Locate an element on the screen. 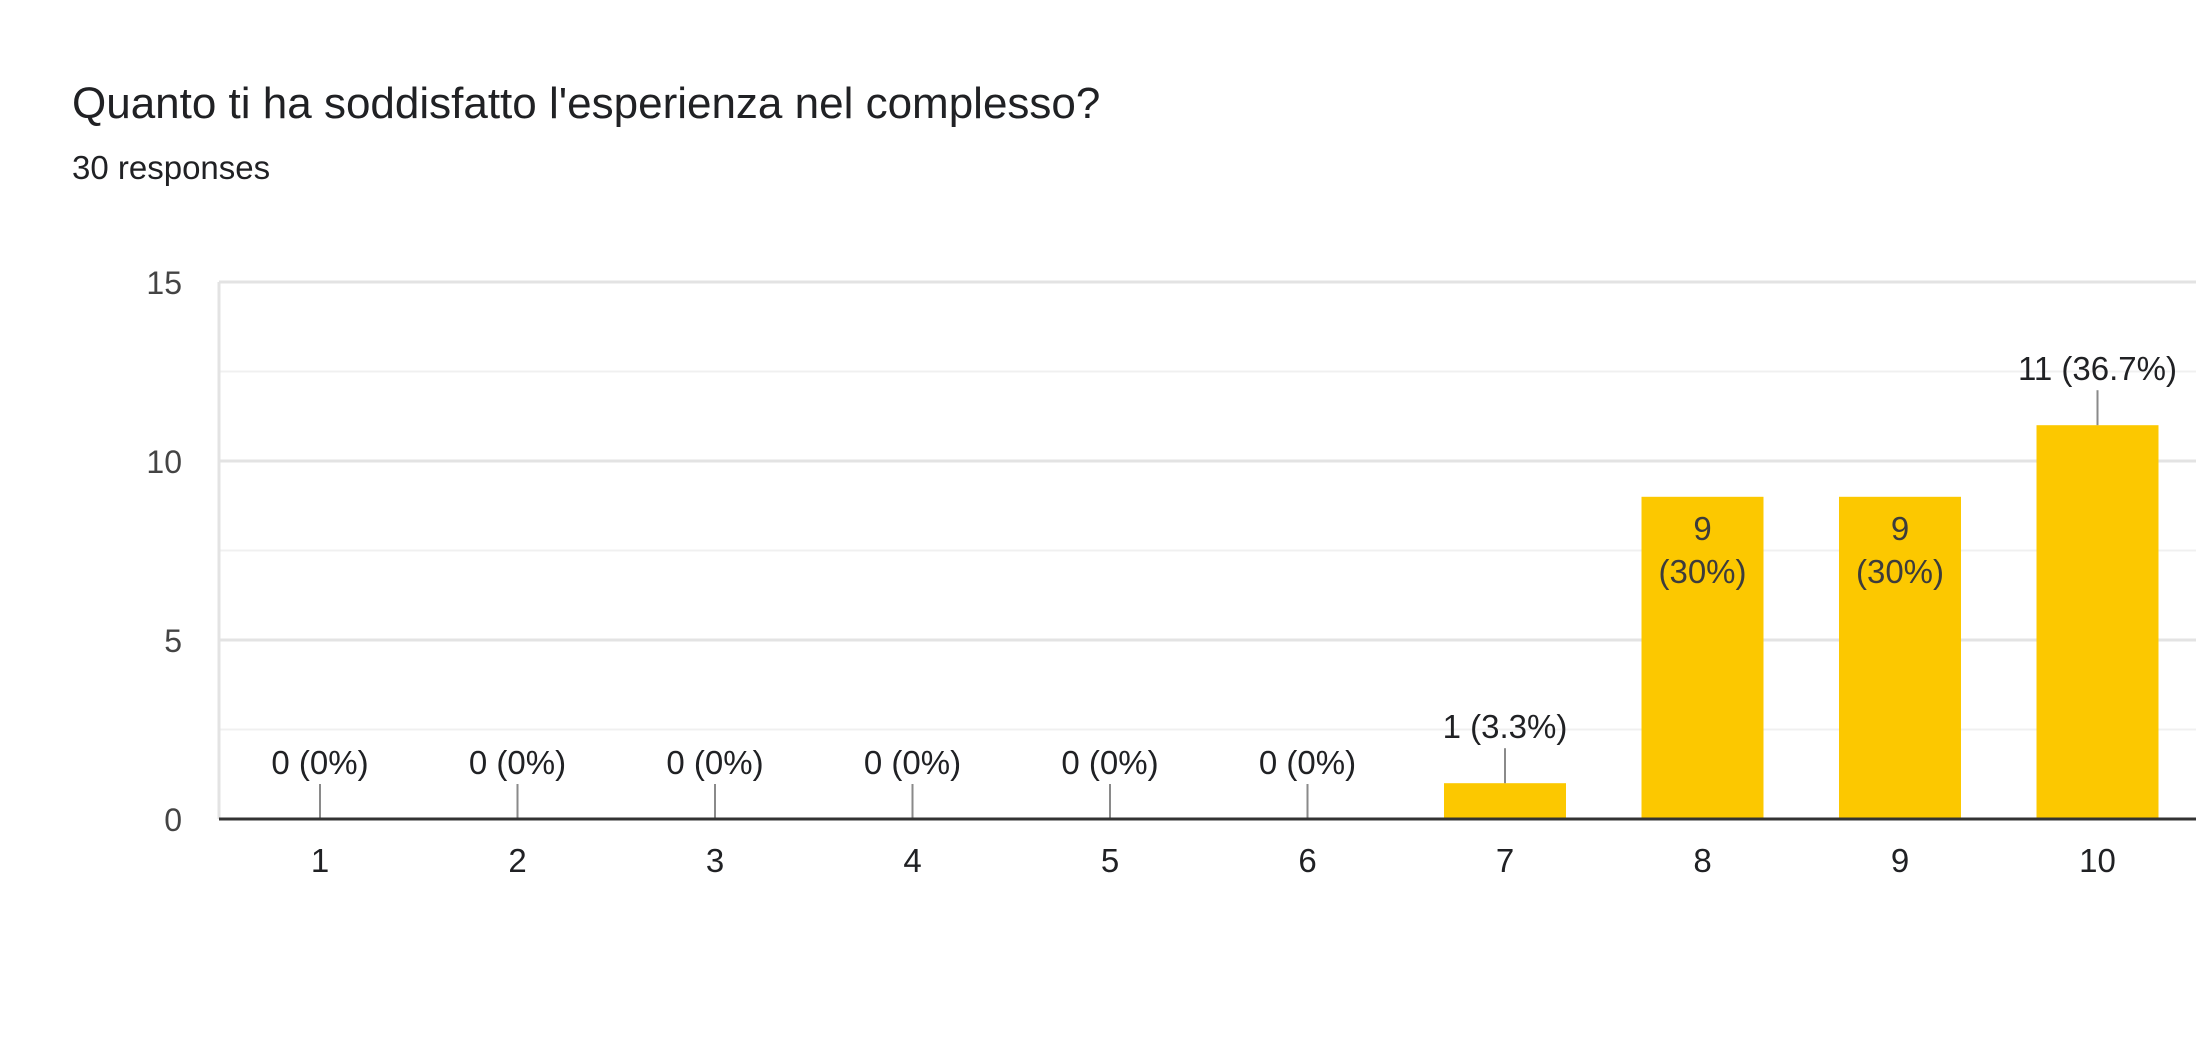 Image resolution: width=2196 pixels, height=1044 pixels. x-tick-label: 1 is located at coordinates (320, 860).